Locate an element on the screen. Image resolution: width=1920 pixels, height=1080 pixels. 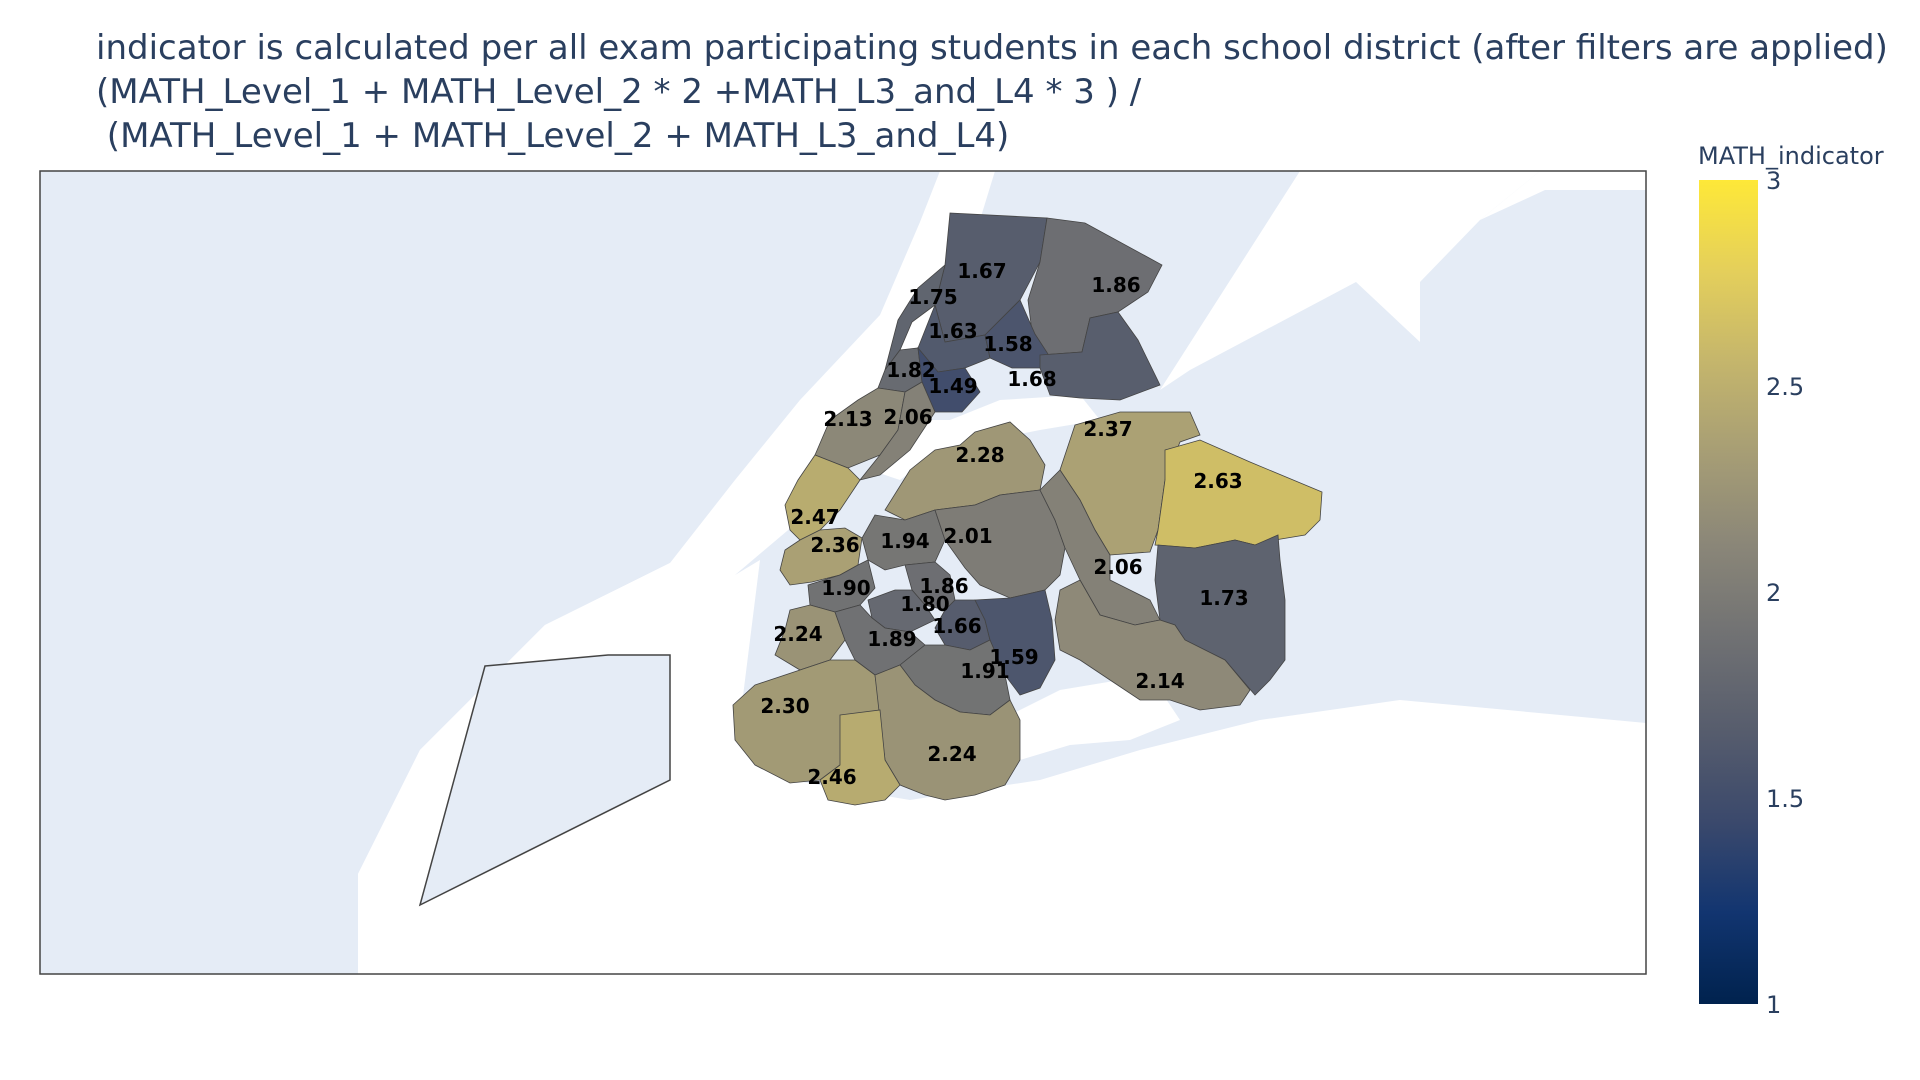
district-value-label: 2.47 is located at coordinates (814, 517).